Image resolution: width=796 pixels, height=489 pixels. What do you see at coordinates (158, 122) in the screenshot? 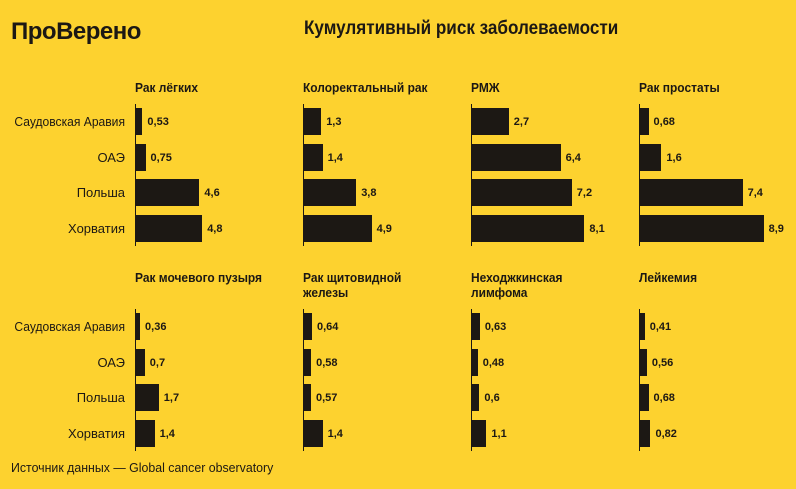
I see `data-label: 0,53` at bounding box center [158, 122].